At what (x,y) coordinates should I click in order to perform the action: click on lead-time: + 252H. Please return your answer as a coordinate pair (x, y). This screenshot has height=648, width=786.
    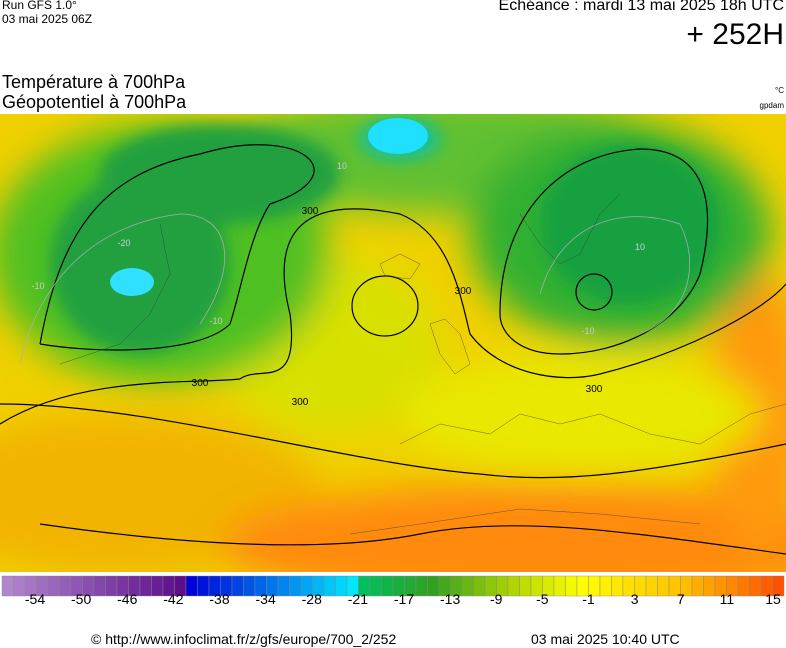
    Looking at the image, I should click on (735, 34).